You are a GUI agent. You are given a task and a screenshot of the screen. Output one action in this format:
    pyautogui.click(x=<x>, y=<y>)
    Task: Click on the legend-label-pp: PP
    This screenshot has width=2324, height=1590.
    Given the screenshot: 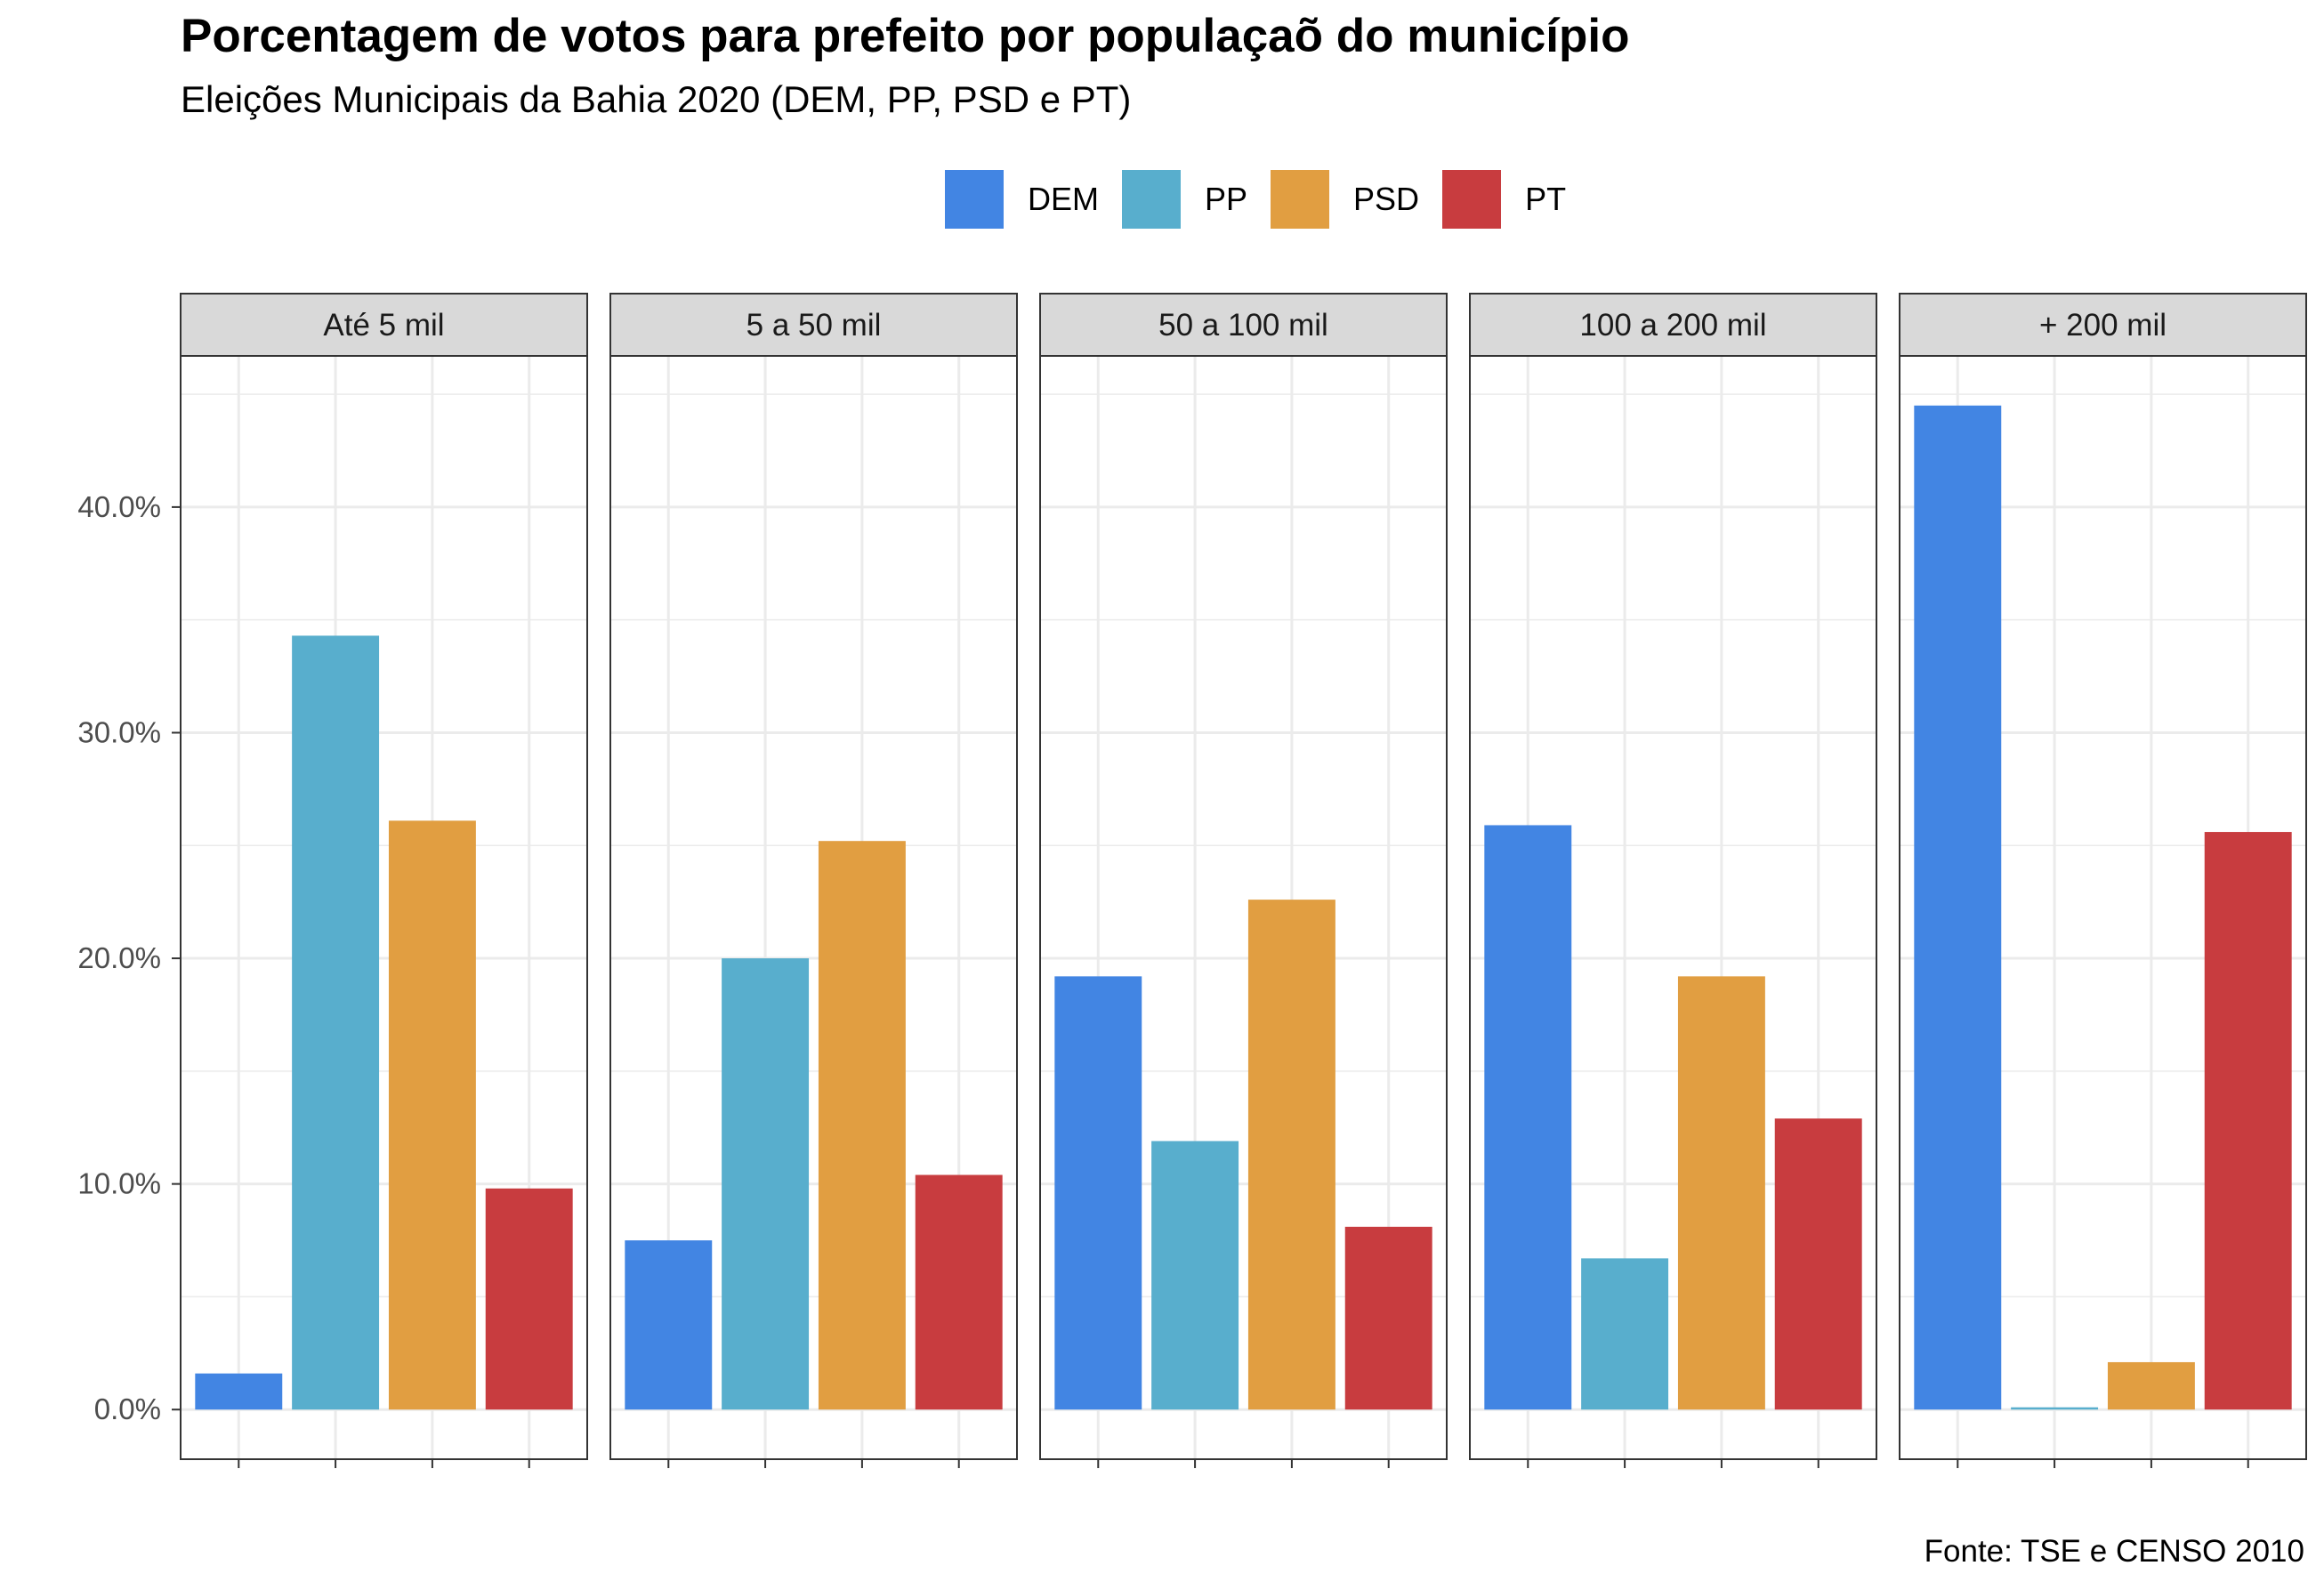 What is the action you would take?
    pyautogui.click(x=1226, y=199)
    